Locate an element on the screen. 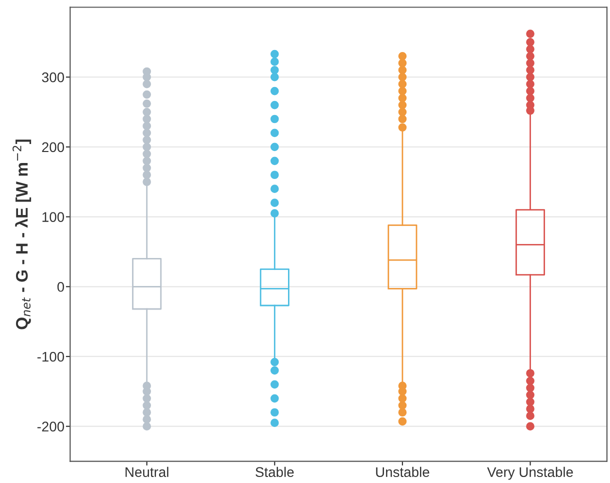  y-tick-label: 300 is located at coordinates (53, 77).